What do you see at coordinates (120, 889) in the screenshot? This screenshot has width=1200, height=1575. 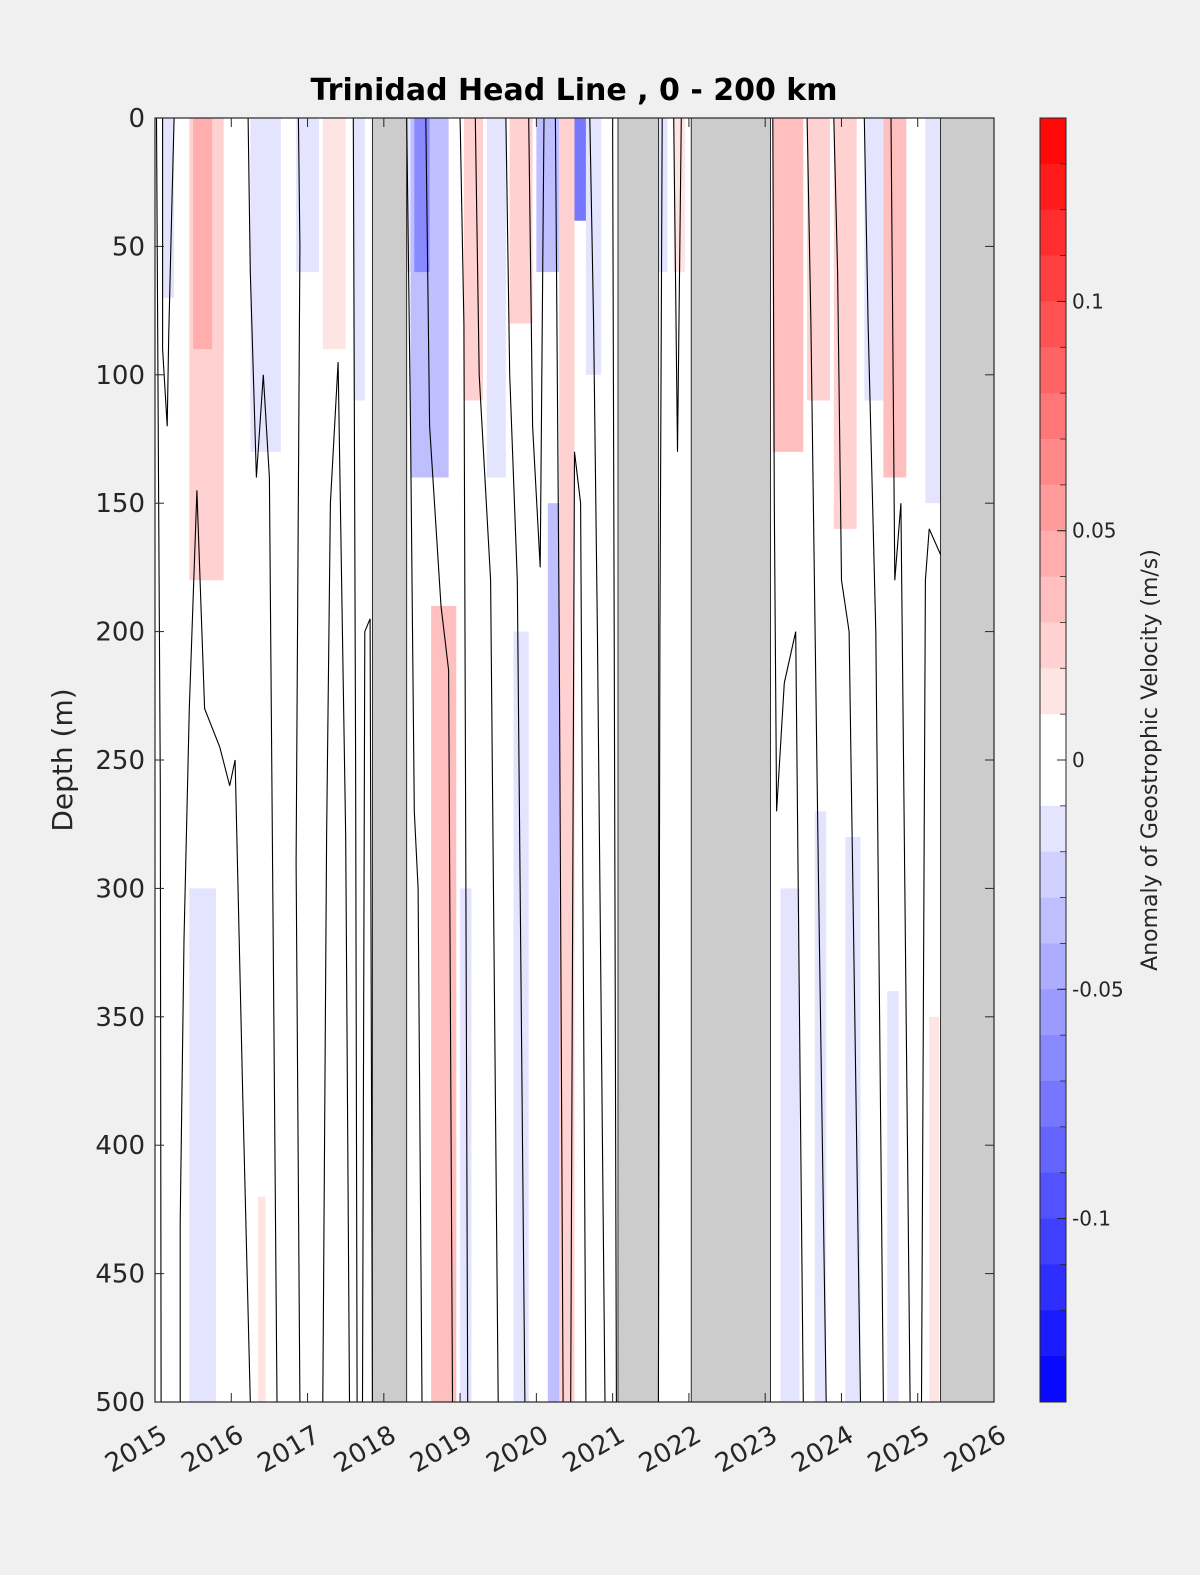 I see `y-tick-label: 300` at bounding box center [120, 889].